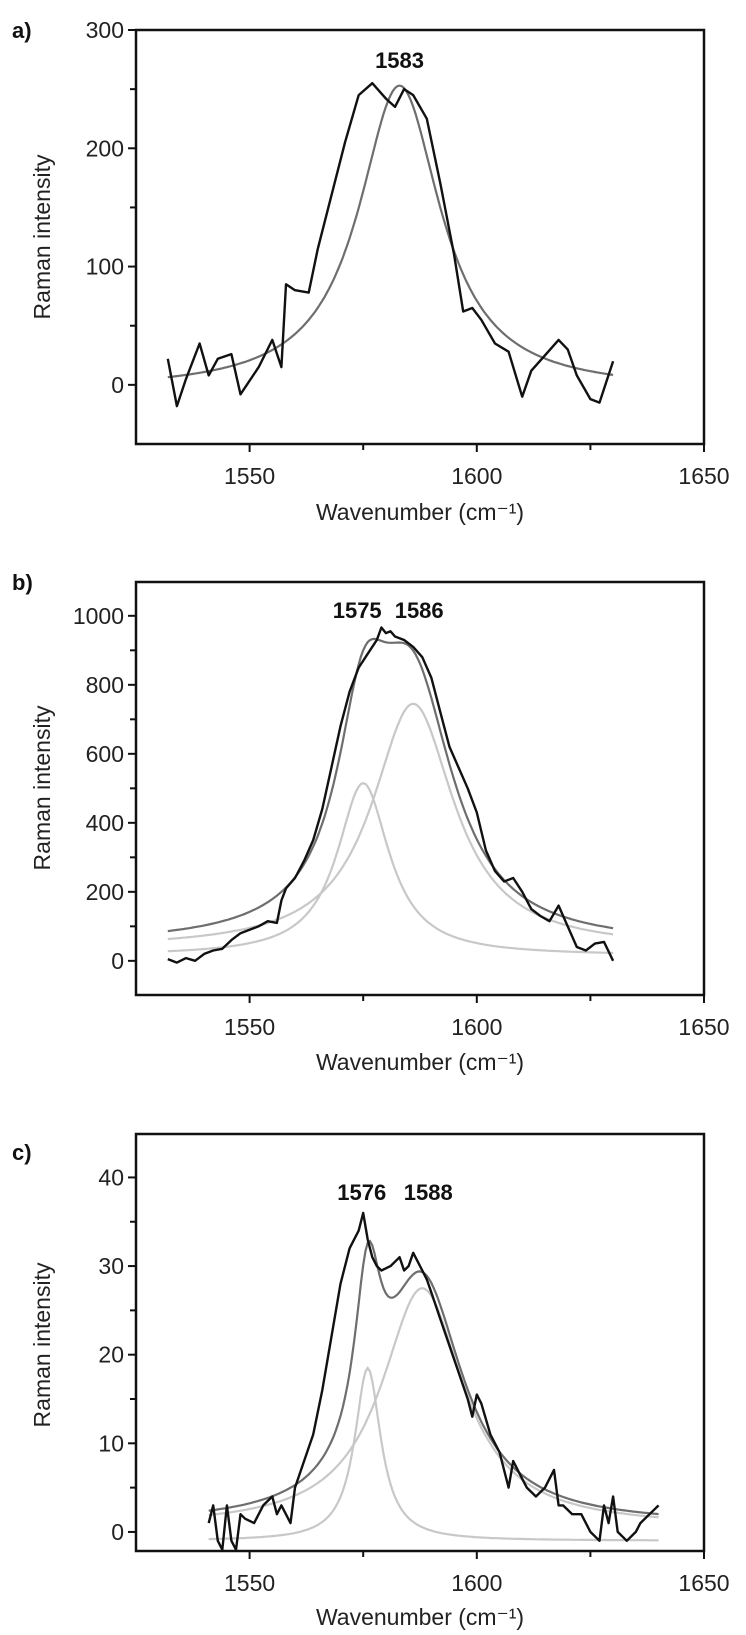 Image resolution: width=746 pixels, height=1635 pixels. What do you see at coordinates (22, 1152) in the screenshot?
I see `panel-label: c)` at bounding box center [22, 1152].